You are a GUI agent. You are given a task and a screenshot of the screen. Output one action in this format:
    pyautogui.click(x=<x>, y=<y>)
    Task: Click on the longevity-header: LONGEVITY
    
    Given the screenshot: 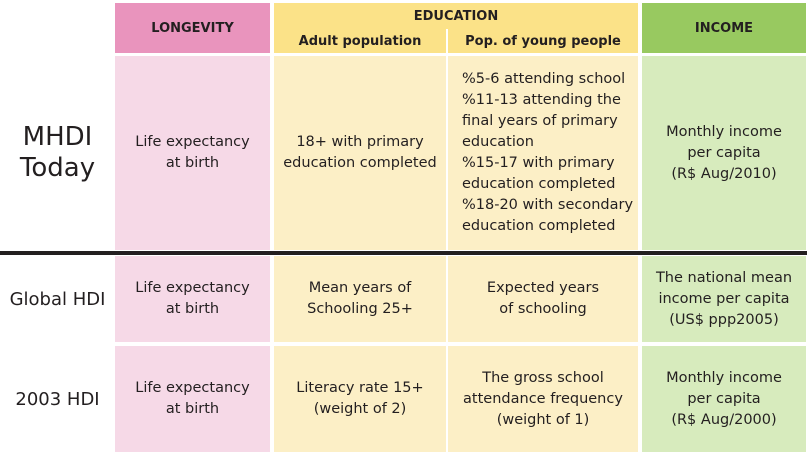 What is the action you would take?
    pyautogui.click(x=192, y=28)
    